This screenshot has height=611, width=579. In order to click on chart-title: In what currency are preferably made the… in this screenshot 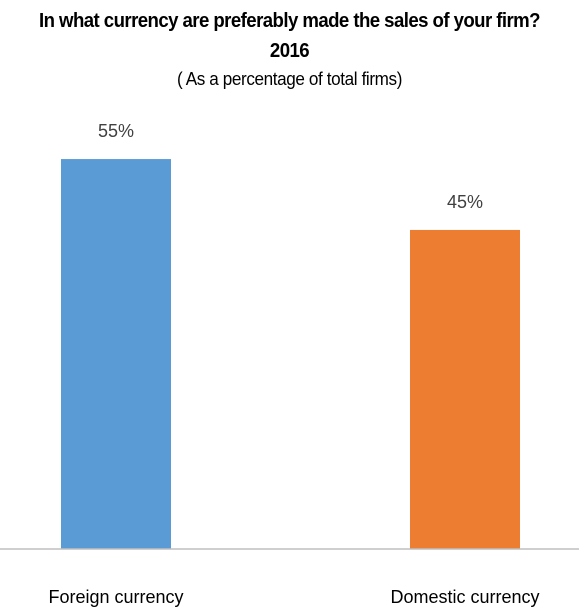, I will do `click(289, 36)`.